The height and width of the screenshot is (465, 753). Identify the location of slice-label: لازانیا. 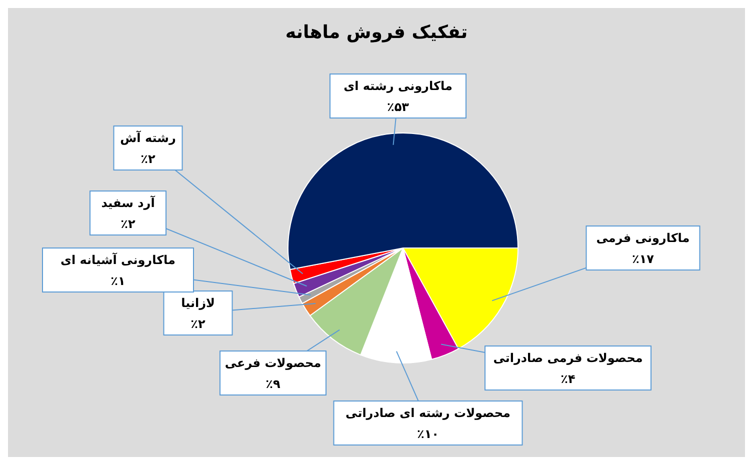
(198, 303).